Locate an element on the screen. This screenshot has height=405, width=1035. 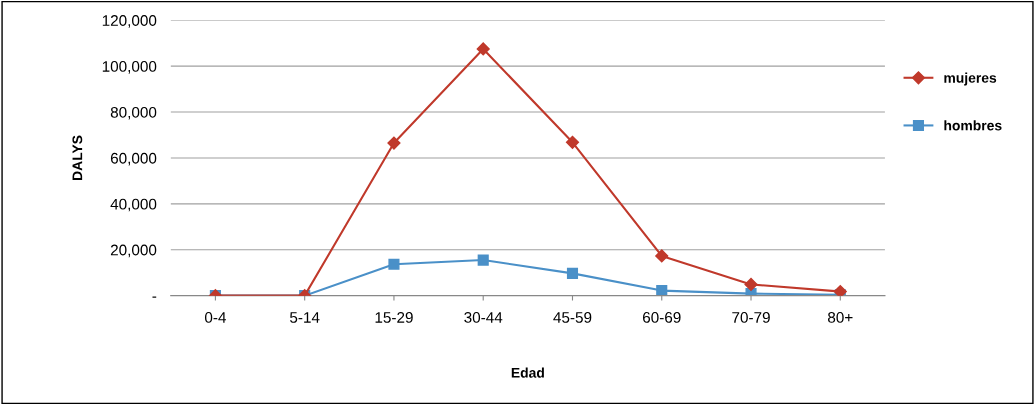
x-tick-label: 5-14 is located at coordinates (305, 317).